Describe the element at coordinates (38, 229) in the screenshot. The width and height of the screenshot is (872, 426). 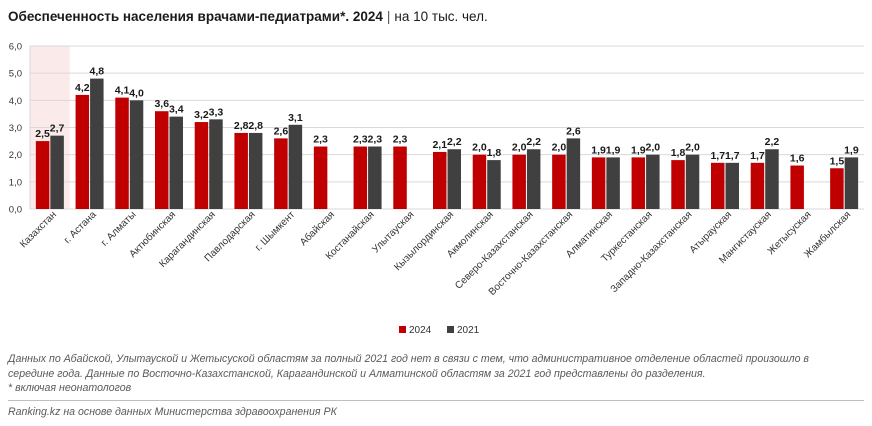
I see `x-tick-label: Казахстан` at that location.